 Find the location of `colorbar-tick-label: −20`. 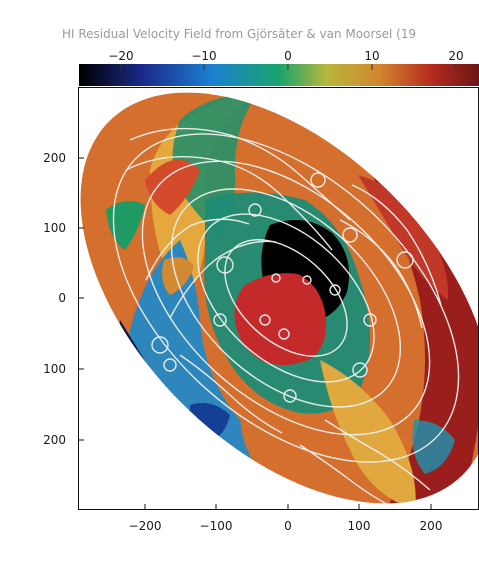

colorbar-tick-label: −20 is located at coordinates (120, 56).